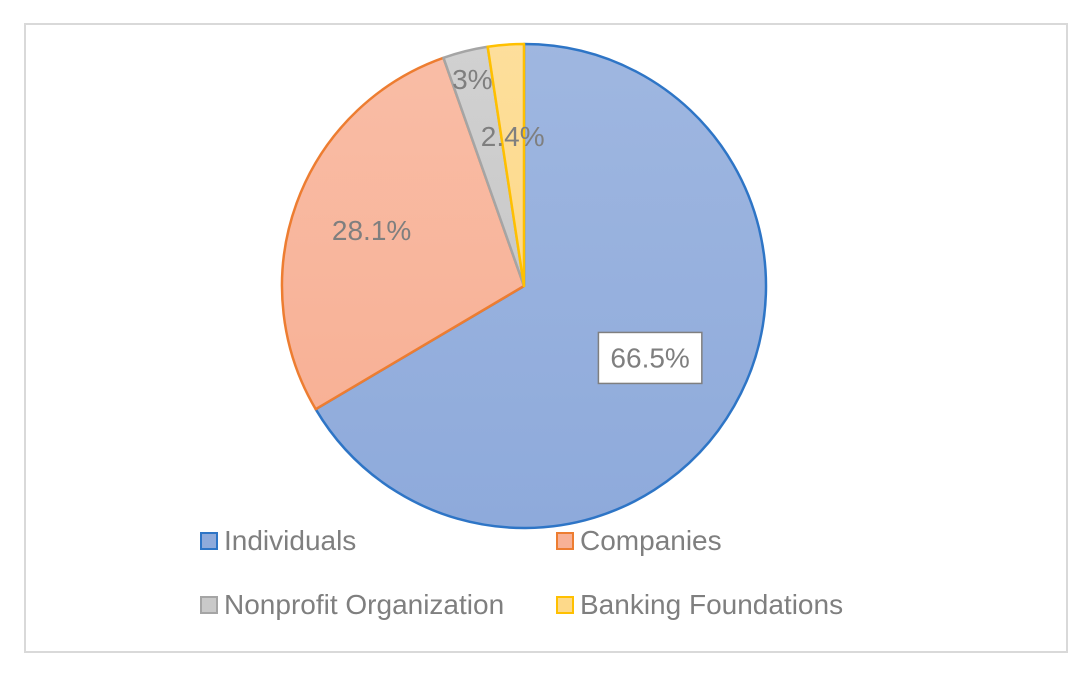 This screenshot has height=679, width=1092. What do you see at coordinates (651, 540) in the screenshot?
I see `legend-label-companies: Companies` at bounding box center [651, 540].